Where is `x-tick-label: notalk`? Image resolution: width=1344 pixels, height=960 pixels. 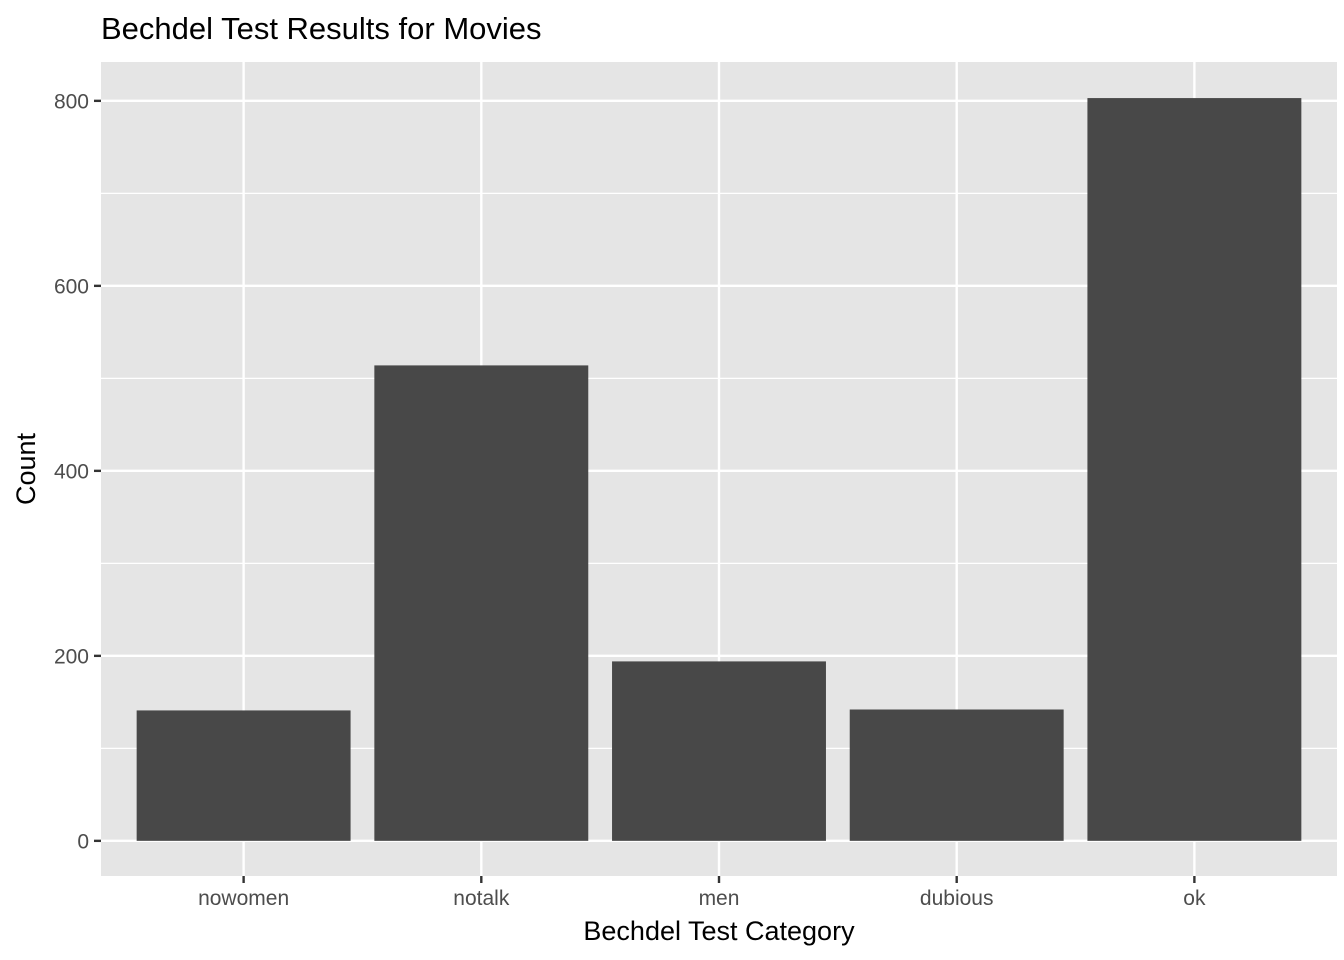
x-tick-label: notalk is located at coordinates (481, 898).